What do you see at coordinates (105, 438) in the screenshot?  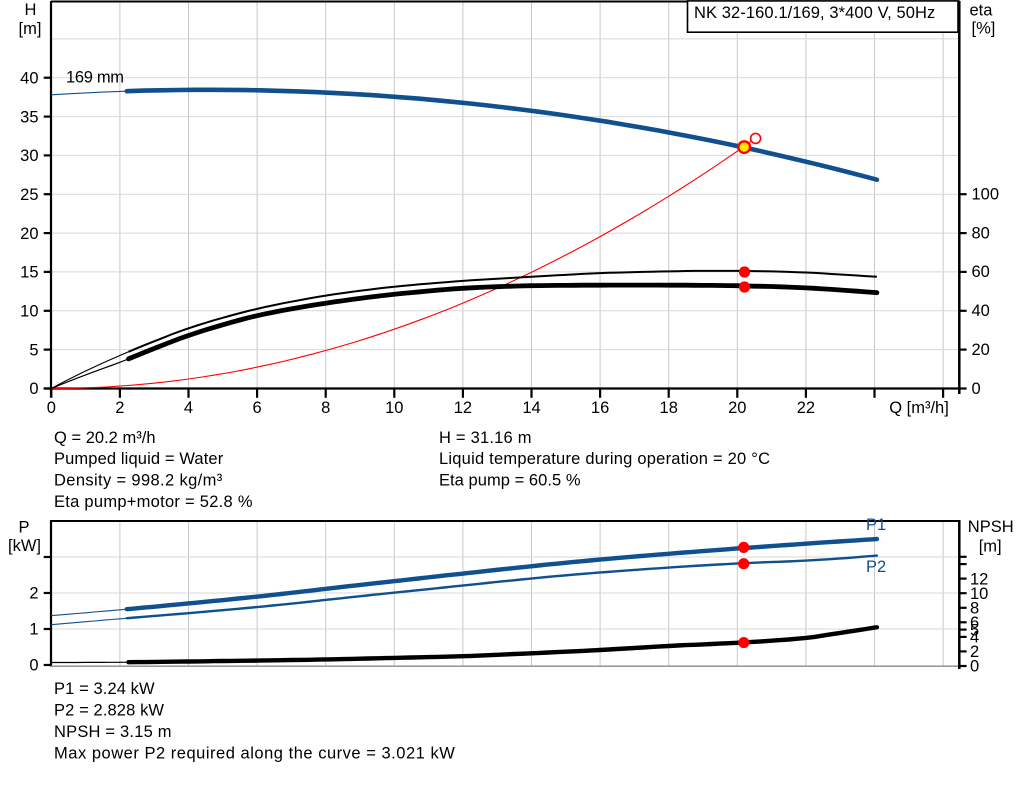 I see `svg-text: Q = 20.2 m³/h` at bounding box center [105, 438].